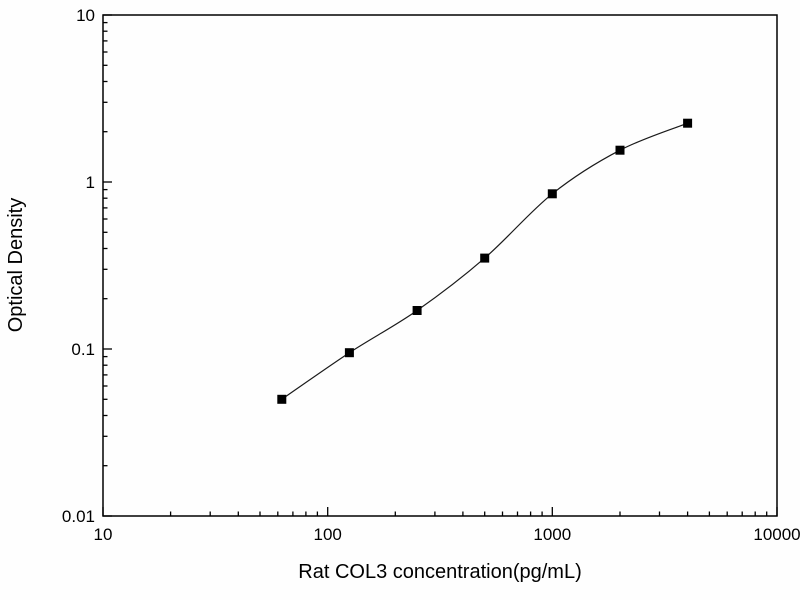 This screenshot has height=600, width=800. What do you see at coordinates (78, 516) in the screenshot?
I see `y-tick-label: 0.01` at bounding box center [78, 516].